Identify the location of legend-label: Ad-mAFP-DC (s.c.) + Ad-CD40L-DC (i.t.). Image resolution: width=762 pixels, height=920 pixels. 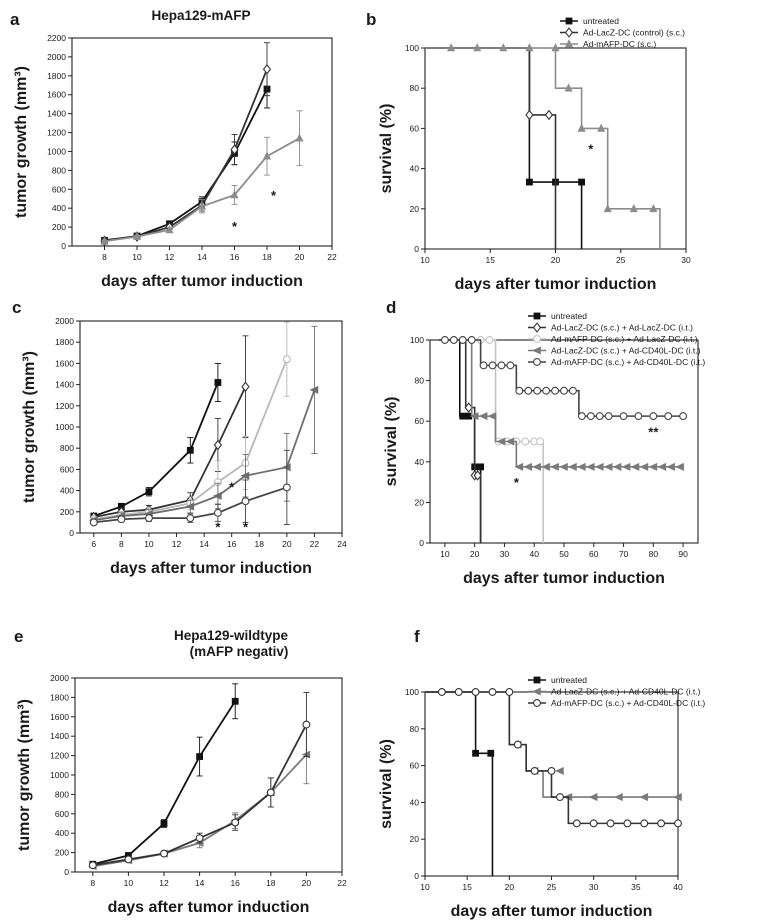
(628, 703).